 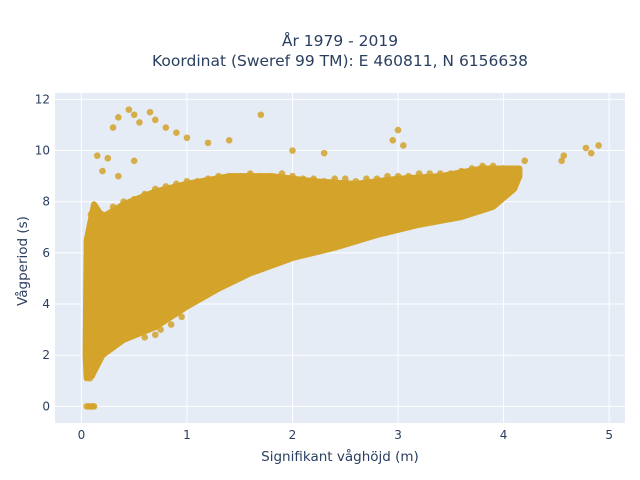 I want to click on y-axis-title: Vågperiod (s), so click(x=22, y=261).